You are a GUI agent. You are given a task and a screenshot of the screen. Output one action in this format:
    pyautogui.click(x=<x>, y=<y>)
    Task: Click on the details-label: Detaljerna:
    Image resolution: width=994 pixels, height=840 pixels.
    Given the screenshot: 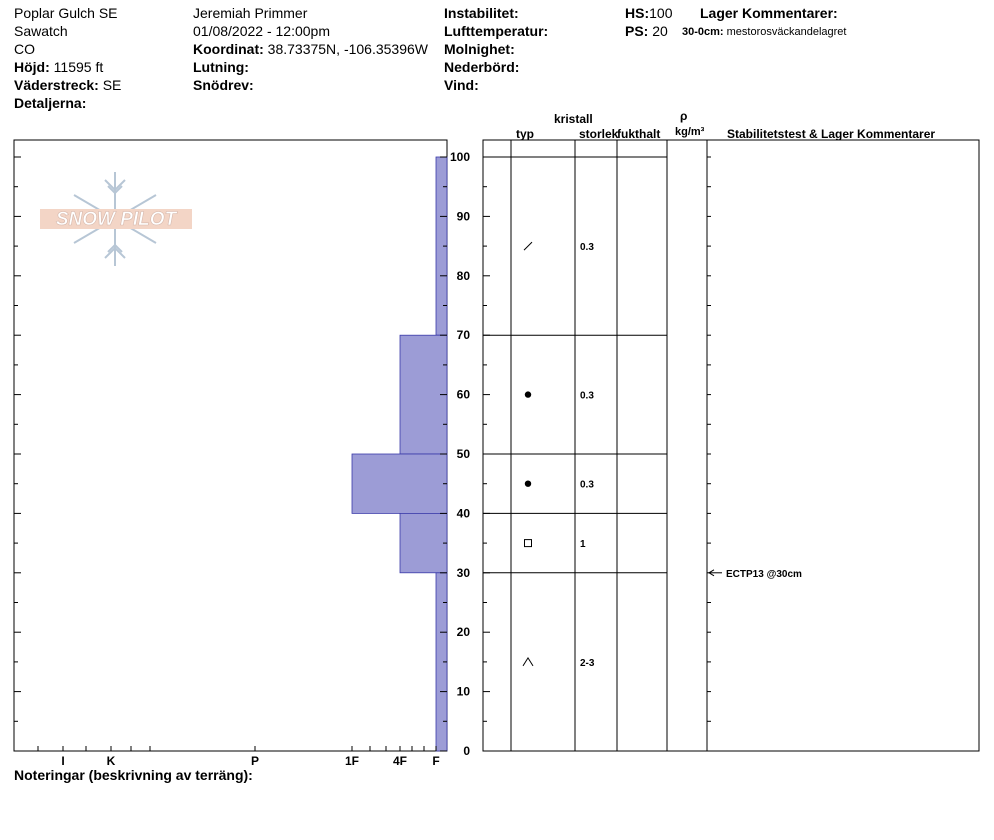 What is the action you would take?
    pyautogui.click(x=50, y=103)
    